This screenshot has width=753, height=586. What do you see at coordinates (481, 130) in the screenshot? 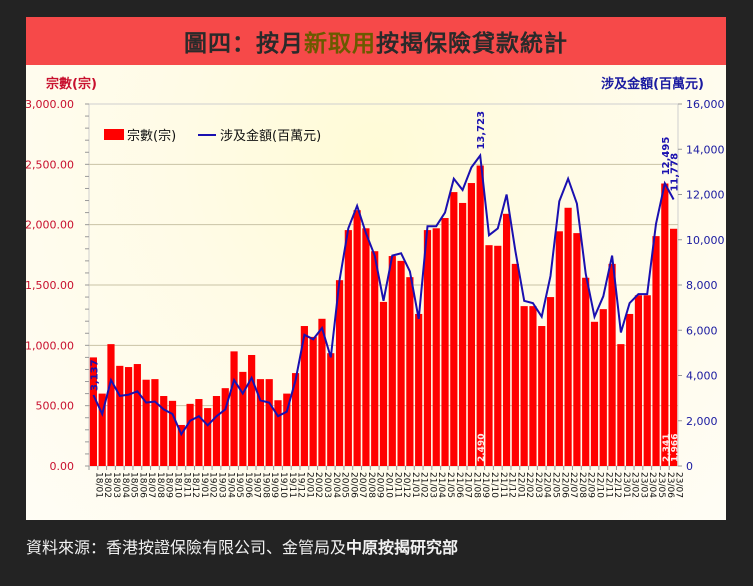
I see `annotation-peak-line: 13,723` at bounding box center [481, 130].